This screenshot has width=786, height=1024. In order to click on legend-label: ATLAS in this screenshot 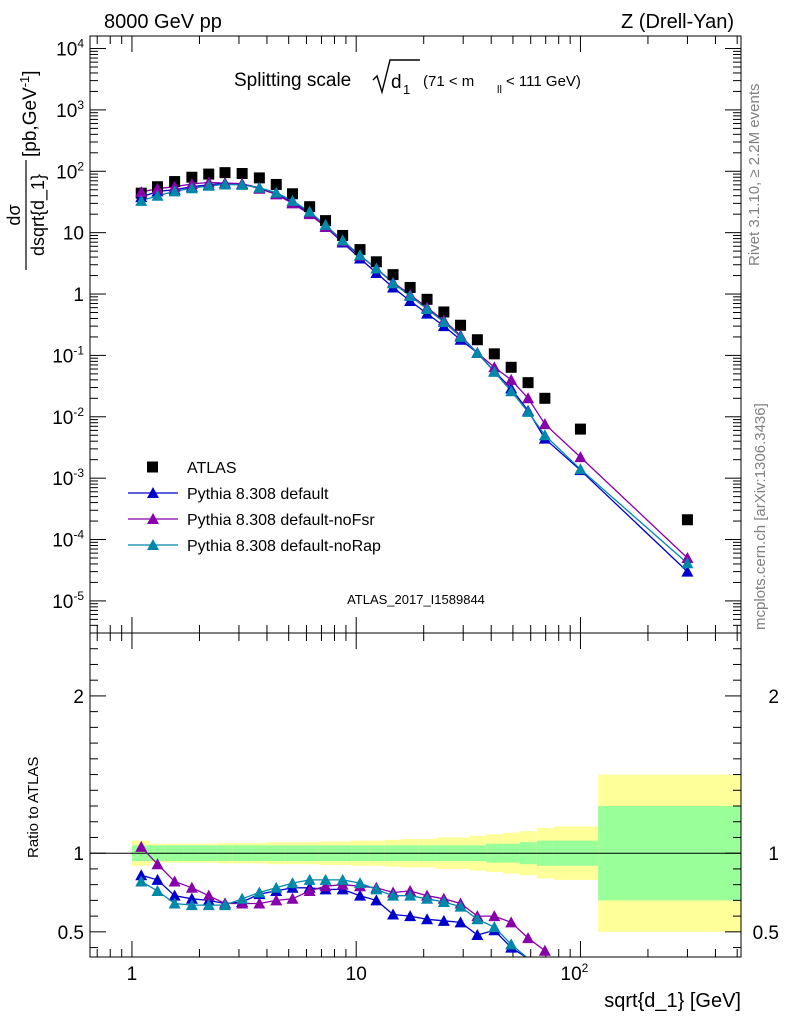, I will do `click(212, 468)`.